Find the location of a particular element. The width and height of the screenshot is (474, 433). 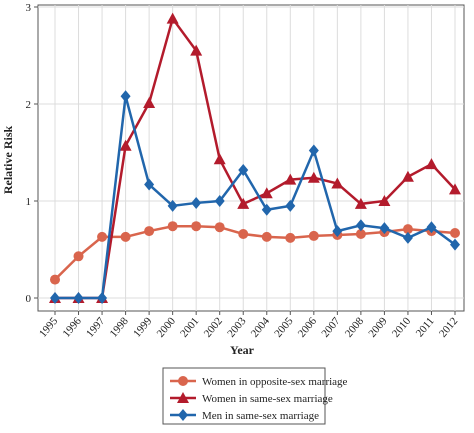

series-line is located at coordinates (255, 252).